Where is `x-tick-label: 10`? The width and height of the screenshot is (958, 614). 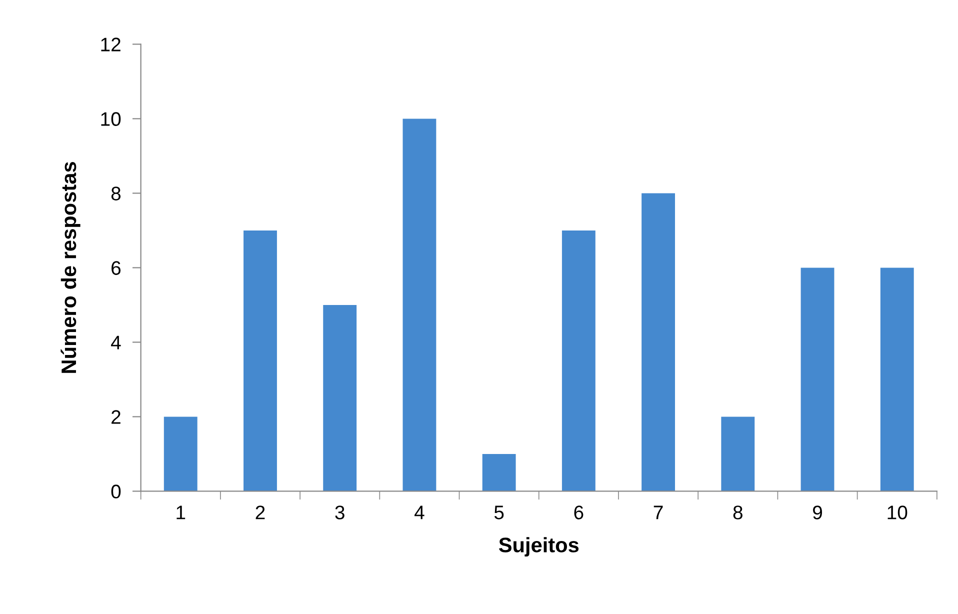
x-tick-label: 10 is located at coordinates (898, 513).